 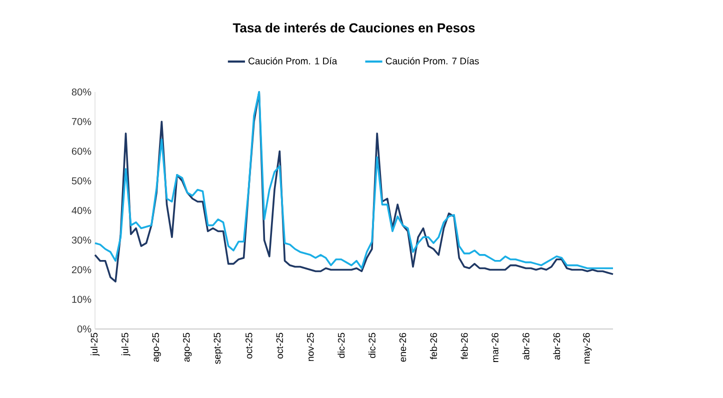 I want to click on x-tick-label: nov-25, so click(x=310, y=346).